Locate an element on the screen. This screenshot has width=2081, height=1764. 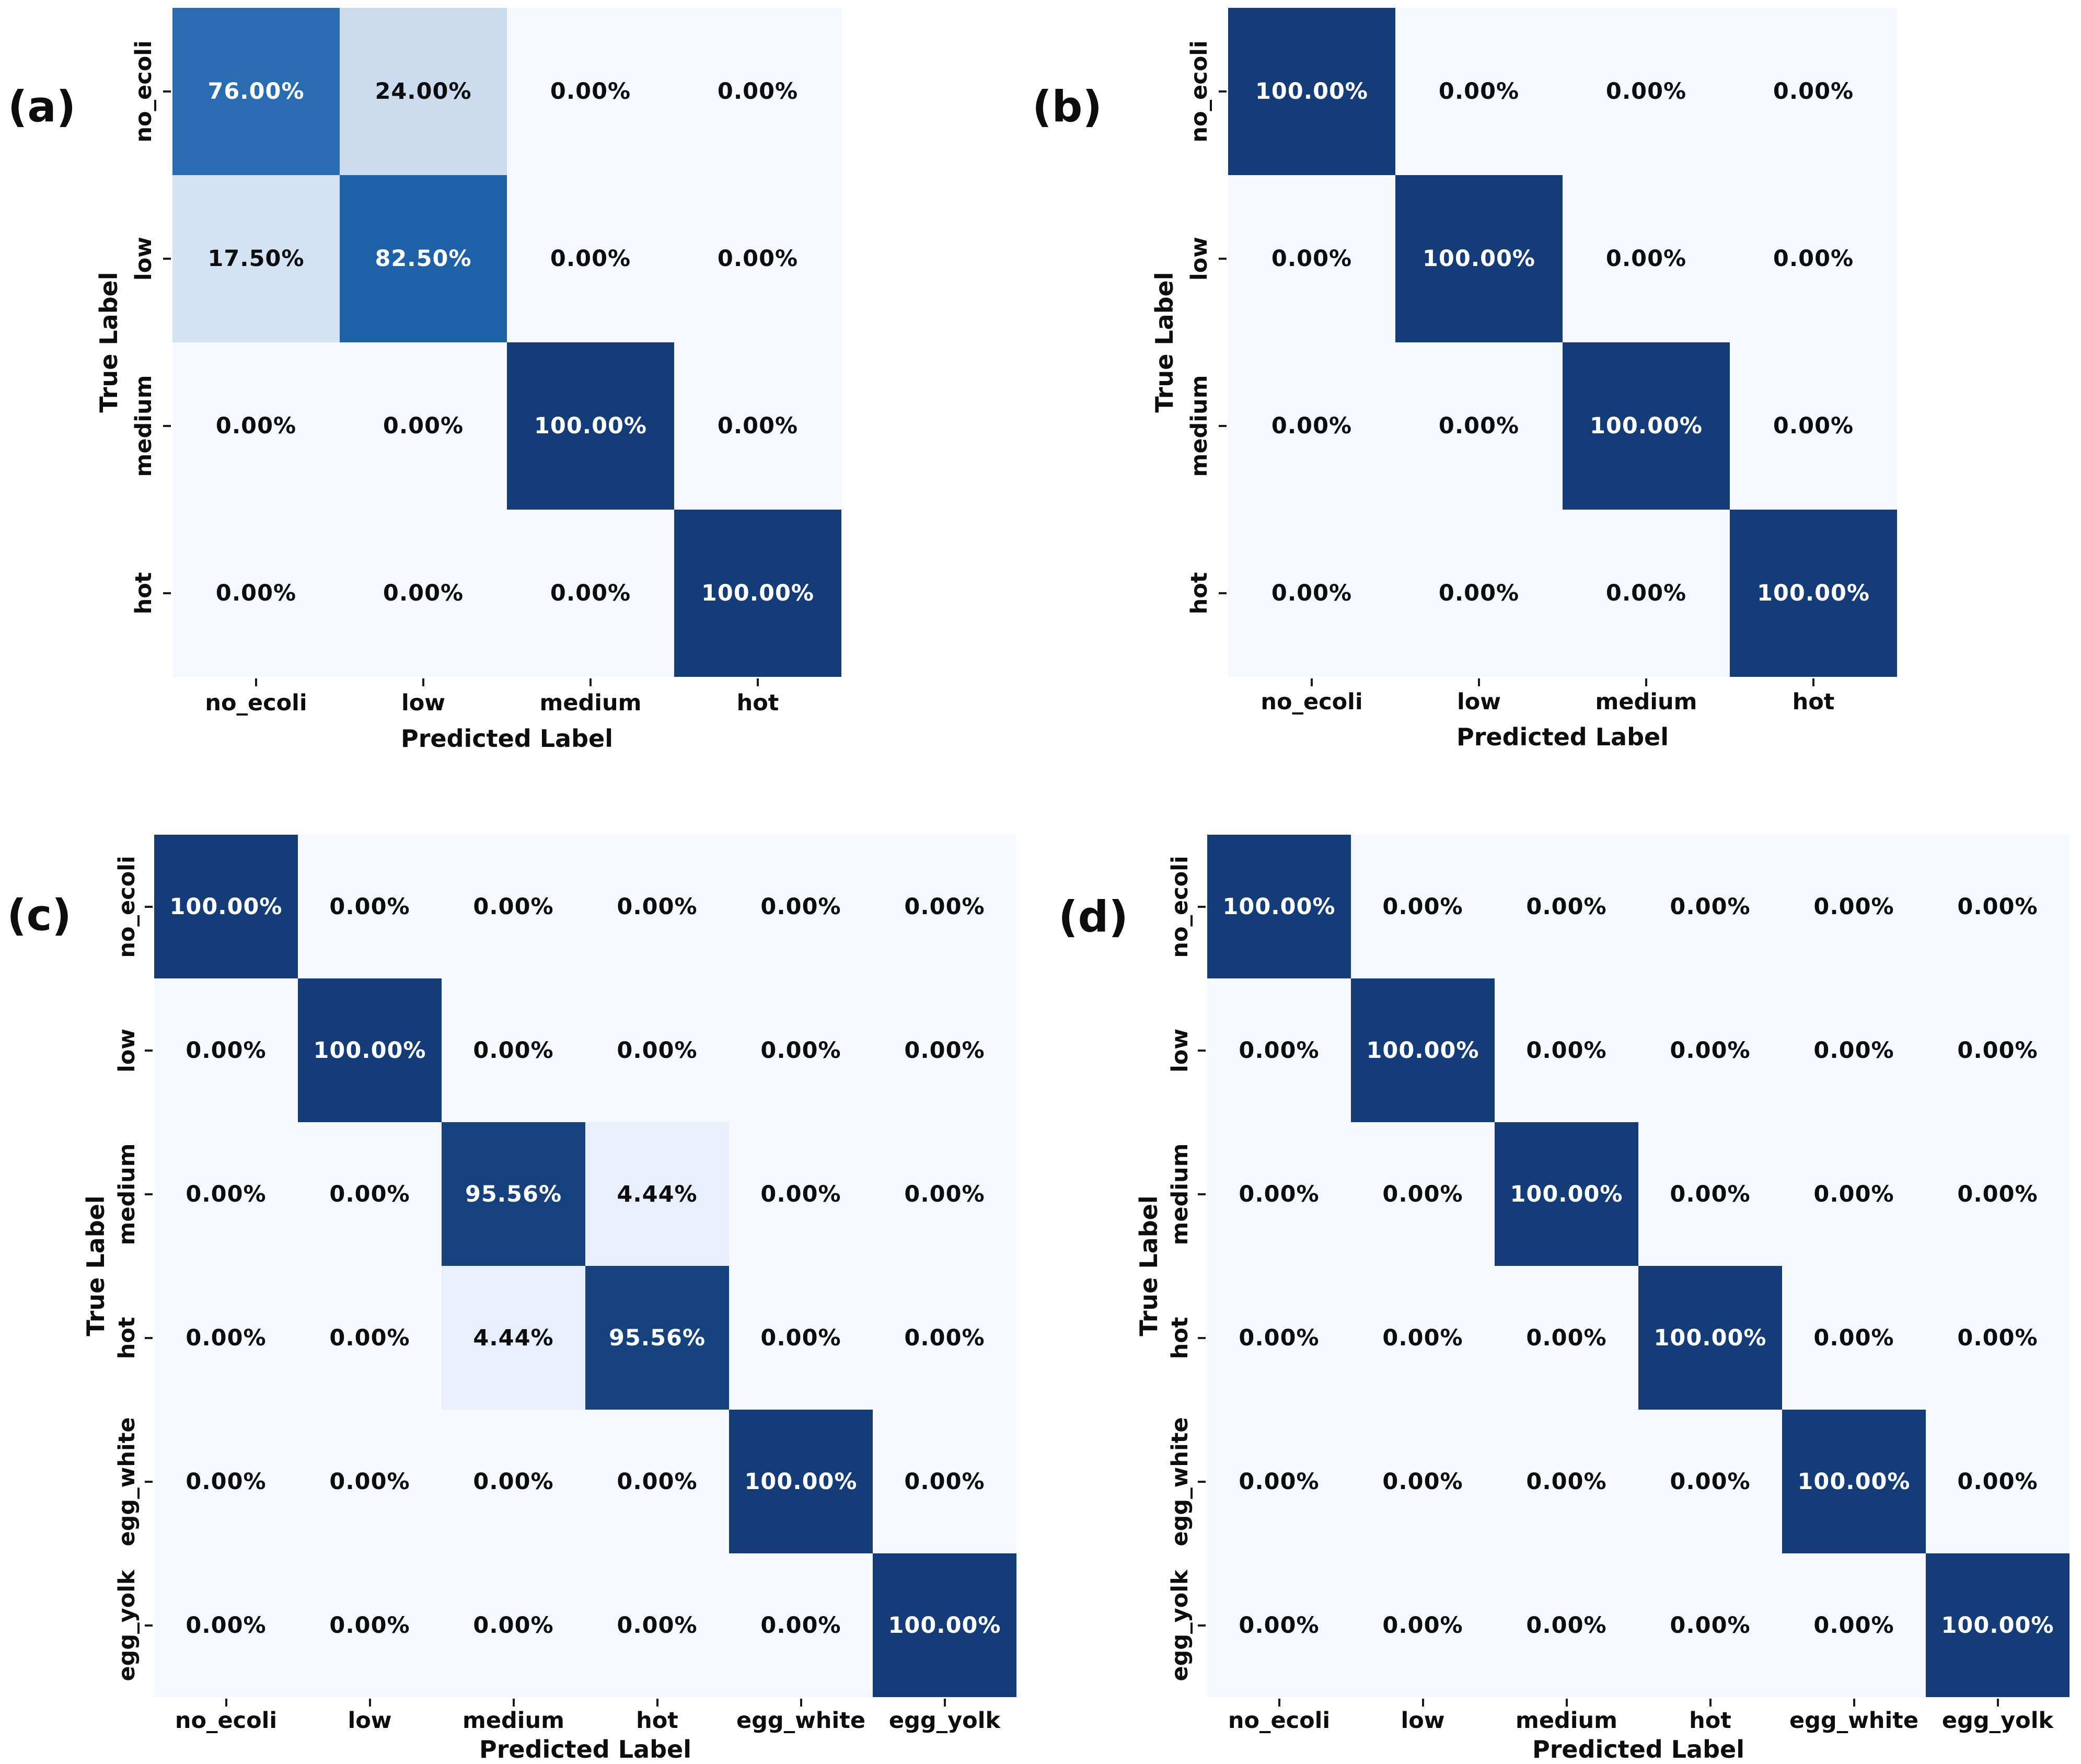
matrix-cell-b-low-low: 100.00% is located at coordinates (1479, 258).